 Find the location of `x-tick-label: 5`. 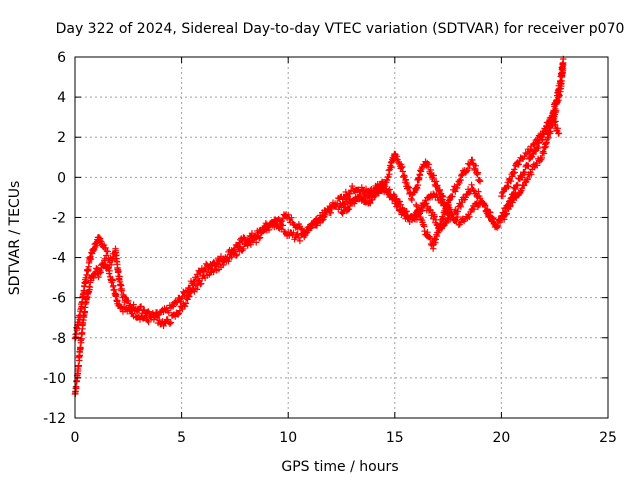

x-tick-label: 5 is located at coordinates (181, 438).